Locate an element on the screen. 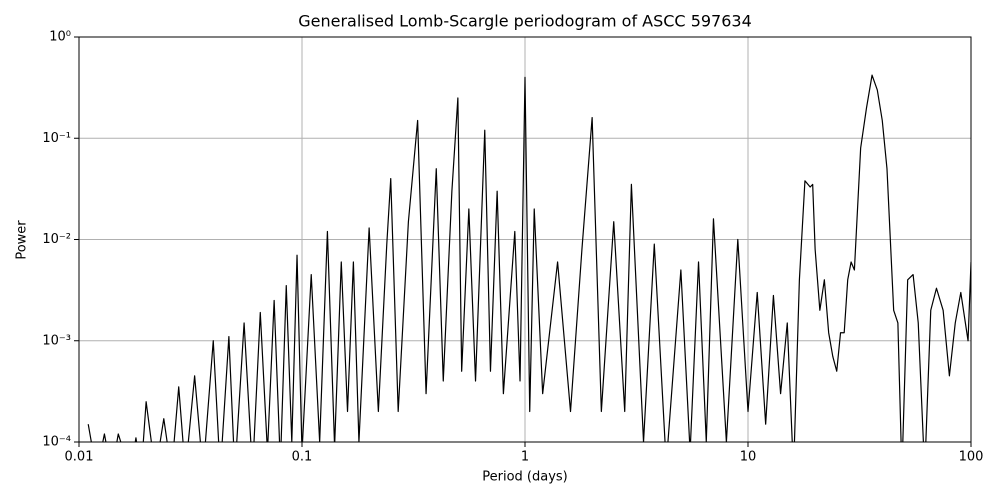 The image size is (1000, 500). x-tick-label: 0.01 is located at coordinates (79, 457).